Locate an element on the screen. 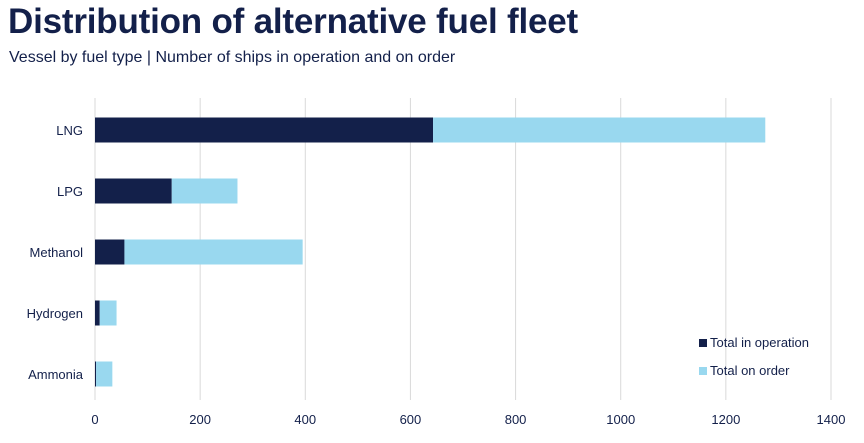 This screenshot has width=864, height=443. legend-swatch-operation is located at coordinates (703, 343).